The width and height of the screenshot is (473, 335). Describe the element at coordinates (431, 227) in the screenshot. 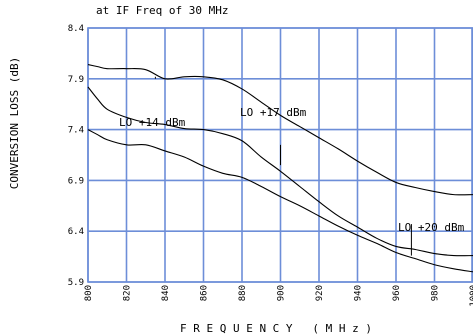

I see `series-label-3: LO +20 dBm` at that location.